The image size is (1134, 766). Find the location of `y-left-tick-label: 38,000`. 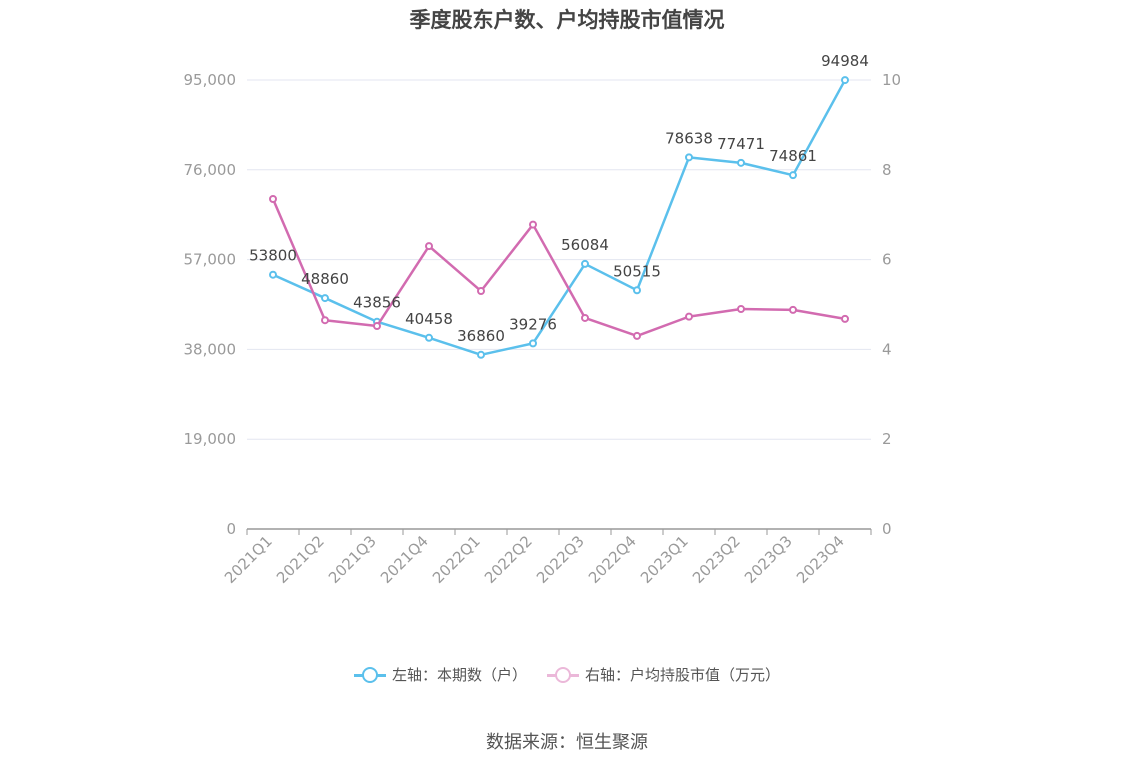

y-left-tick-label: 38,000 is located at coordinates (210, 349).